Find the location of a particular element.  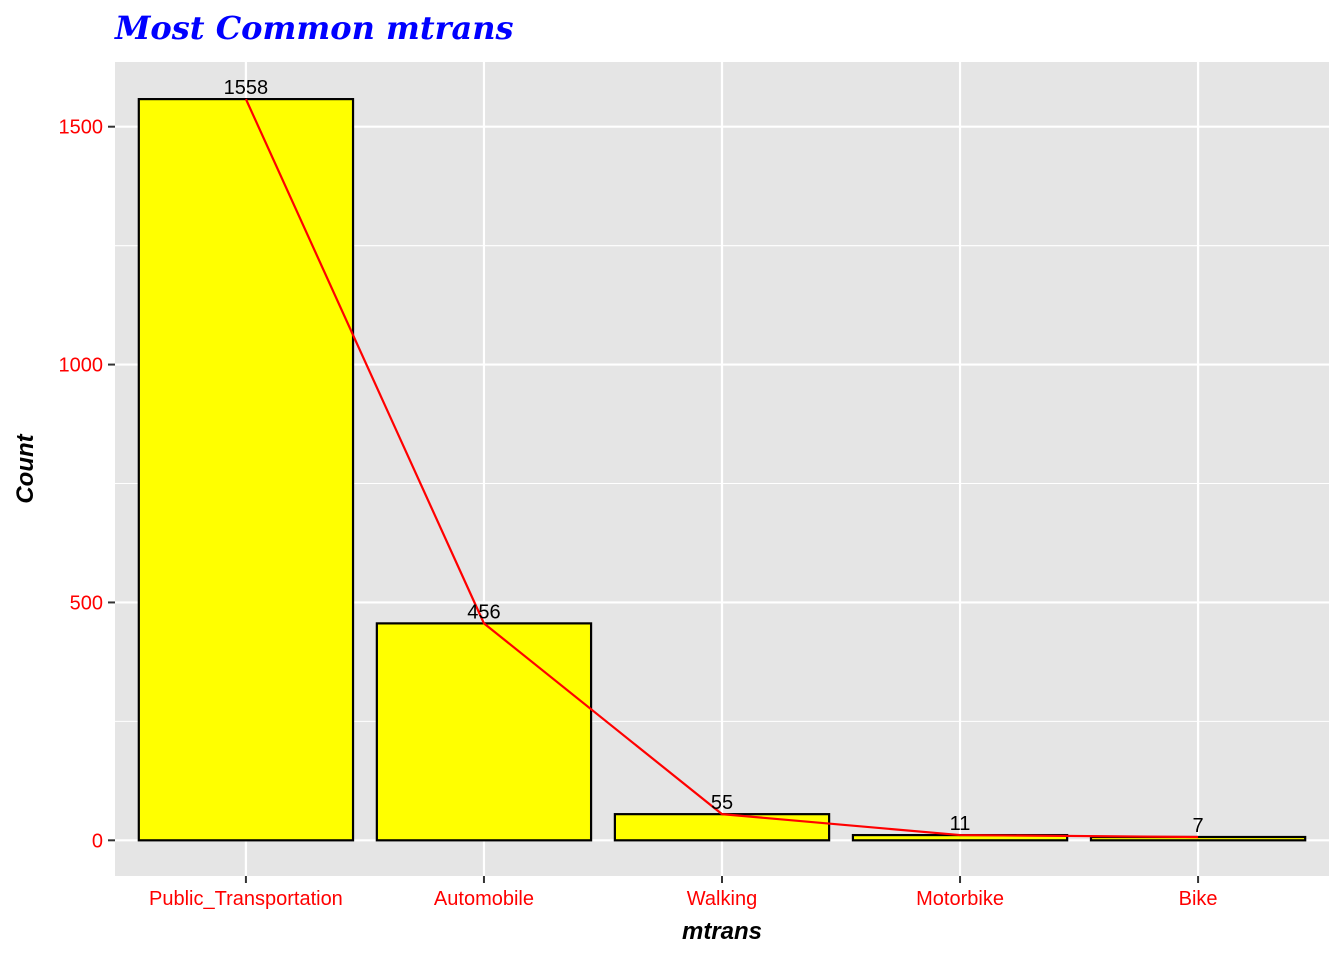

x-axis-title: mtrans is located at coordinates (722, 931).